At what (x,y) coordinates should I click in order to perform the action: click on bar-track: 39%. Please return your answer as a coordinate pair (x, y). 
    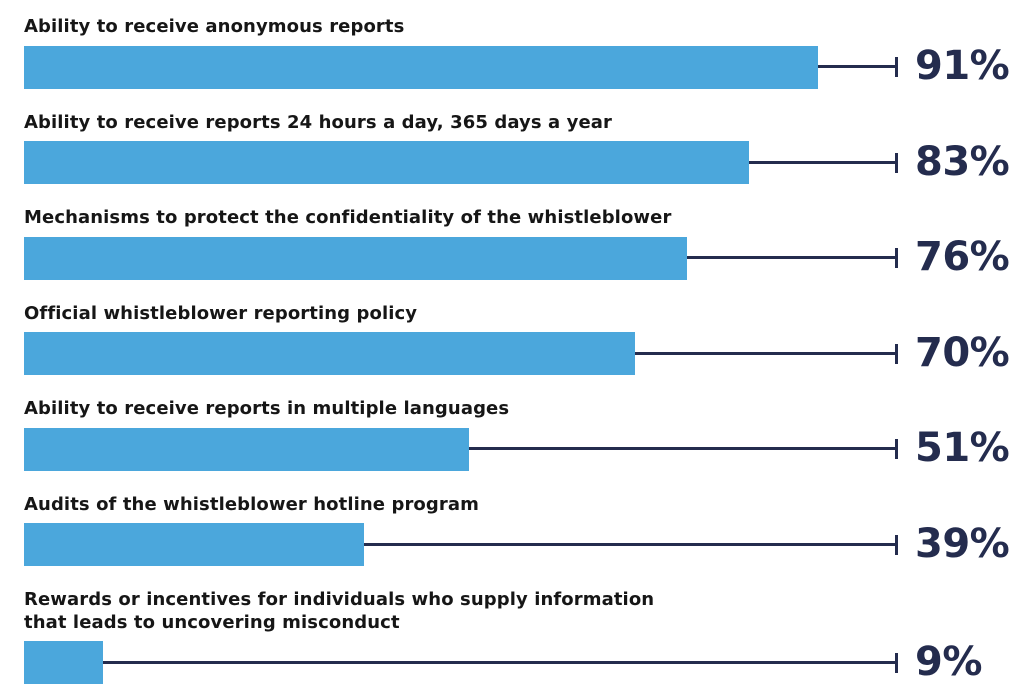
    Looking at the image, I should click on (517, 544).